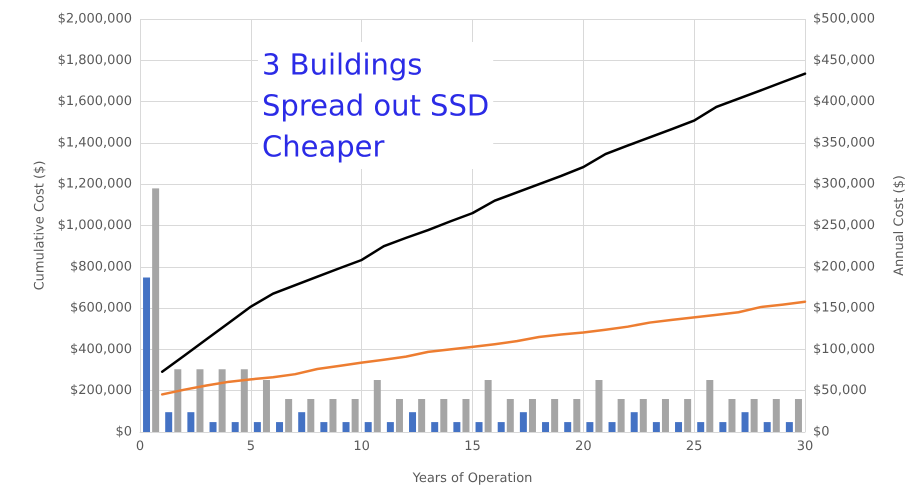  I want to click on x-tick-label: 10, so click(361, 446).